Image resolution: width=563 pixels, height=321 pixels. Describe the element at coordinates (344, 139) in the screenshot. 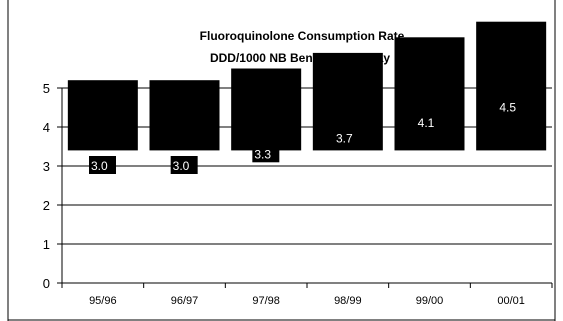

I see `data-label: 3.7` at that location.